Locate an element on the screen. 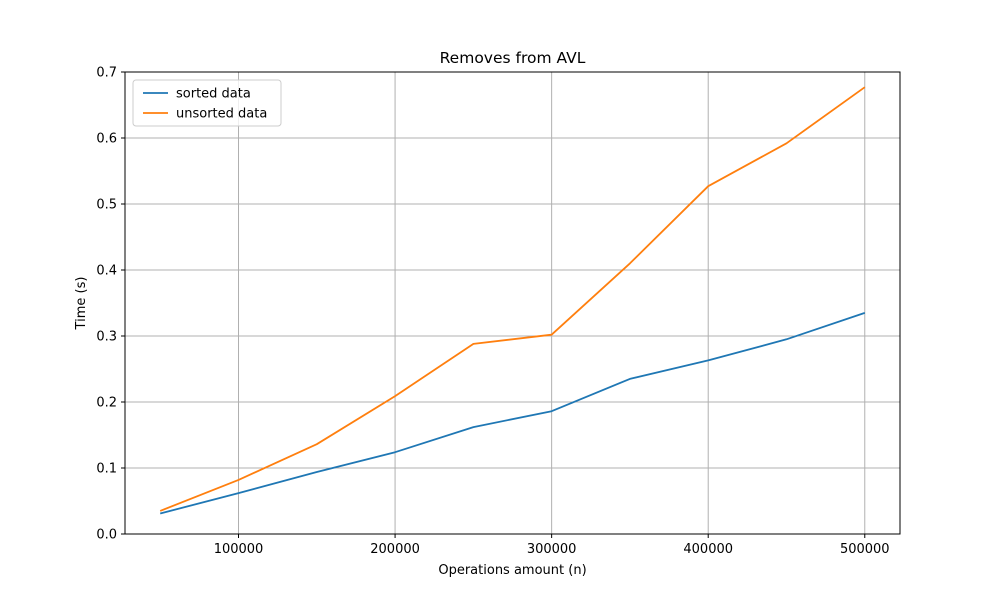 The image size is (1000, 600). y-tick-label: 0.1 is located at coordinates (106, 469).